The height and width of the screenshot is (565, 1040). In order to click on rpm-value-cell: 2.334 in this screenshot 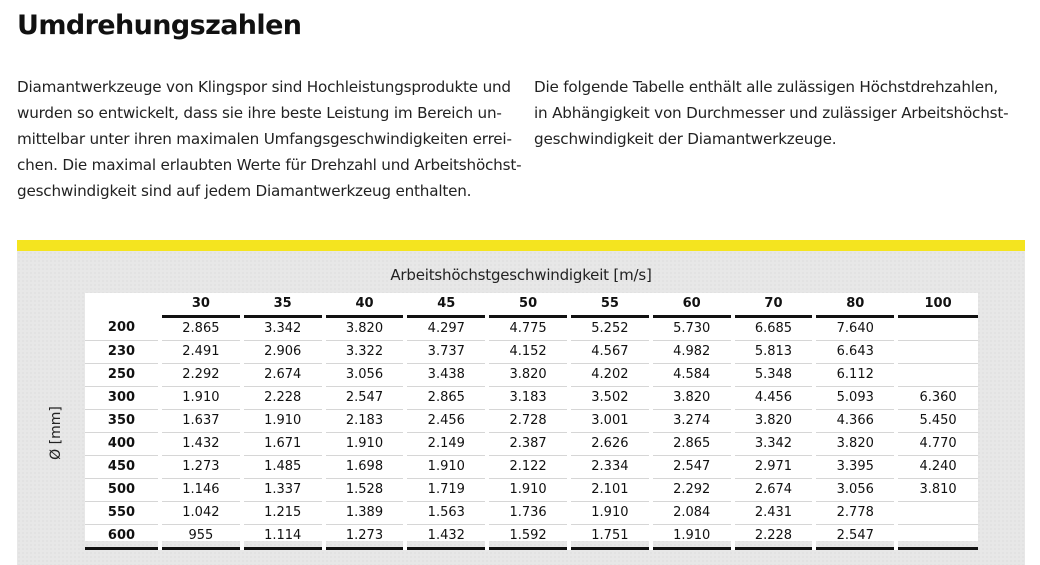, I will do `click(608, 467)`.